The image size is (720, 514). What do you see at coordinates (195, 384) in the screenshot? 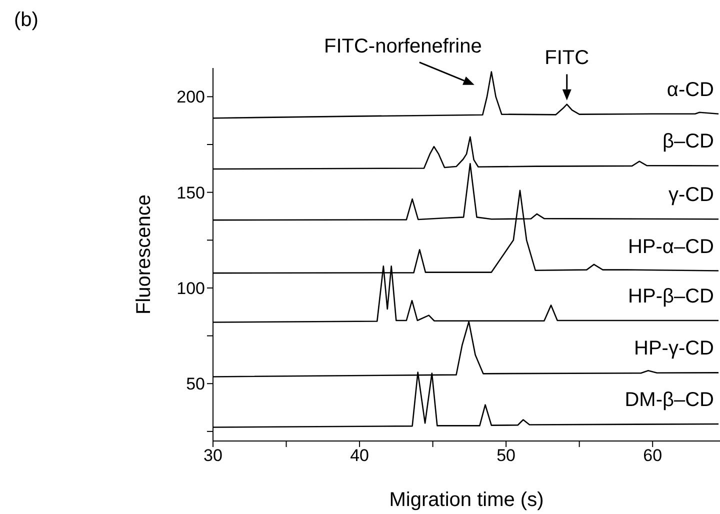
I see `y-tick-label: 50` at bounding box center [195, 384].